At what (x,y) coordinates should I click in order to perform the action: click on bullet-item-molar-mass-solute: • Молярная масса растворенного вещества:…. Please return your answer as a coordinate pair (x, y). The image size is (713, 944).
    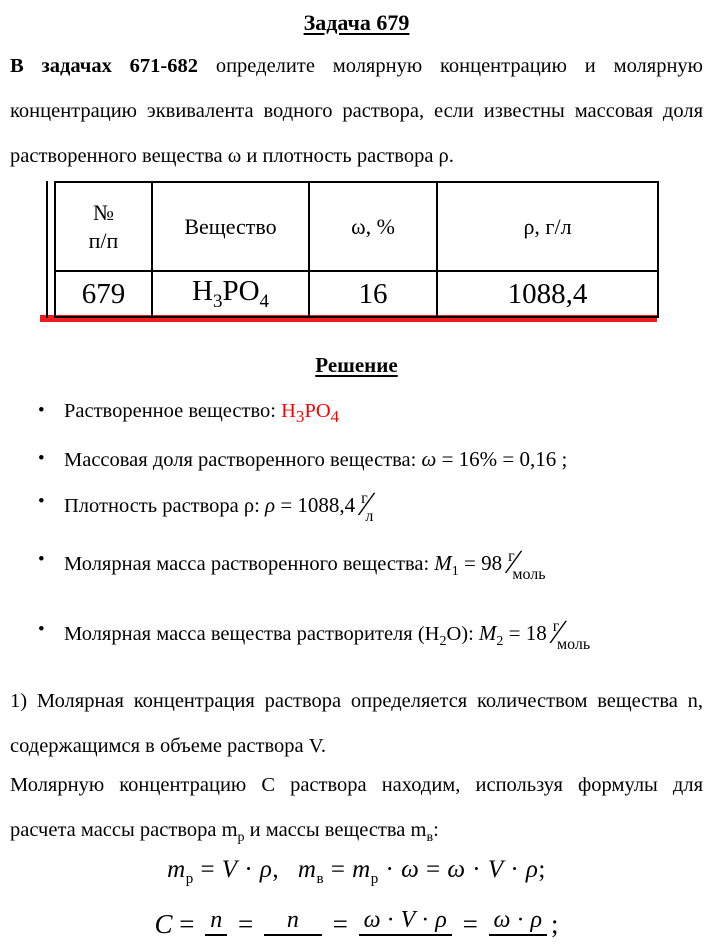
    Looking at the image, I should click on (356, 566).